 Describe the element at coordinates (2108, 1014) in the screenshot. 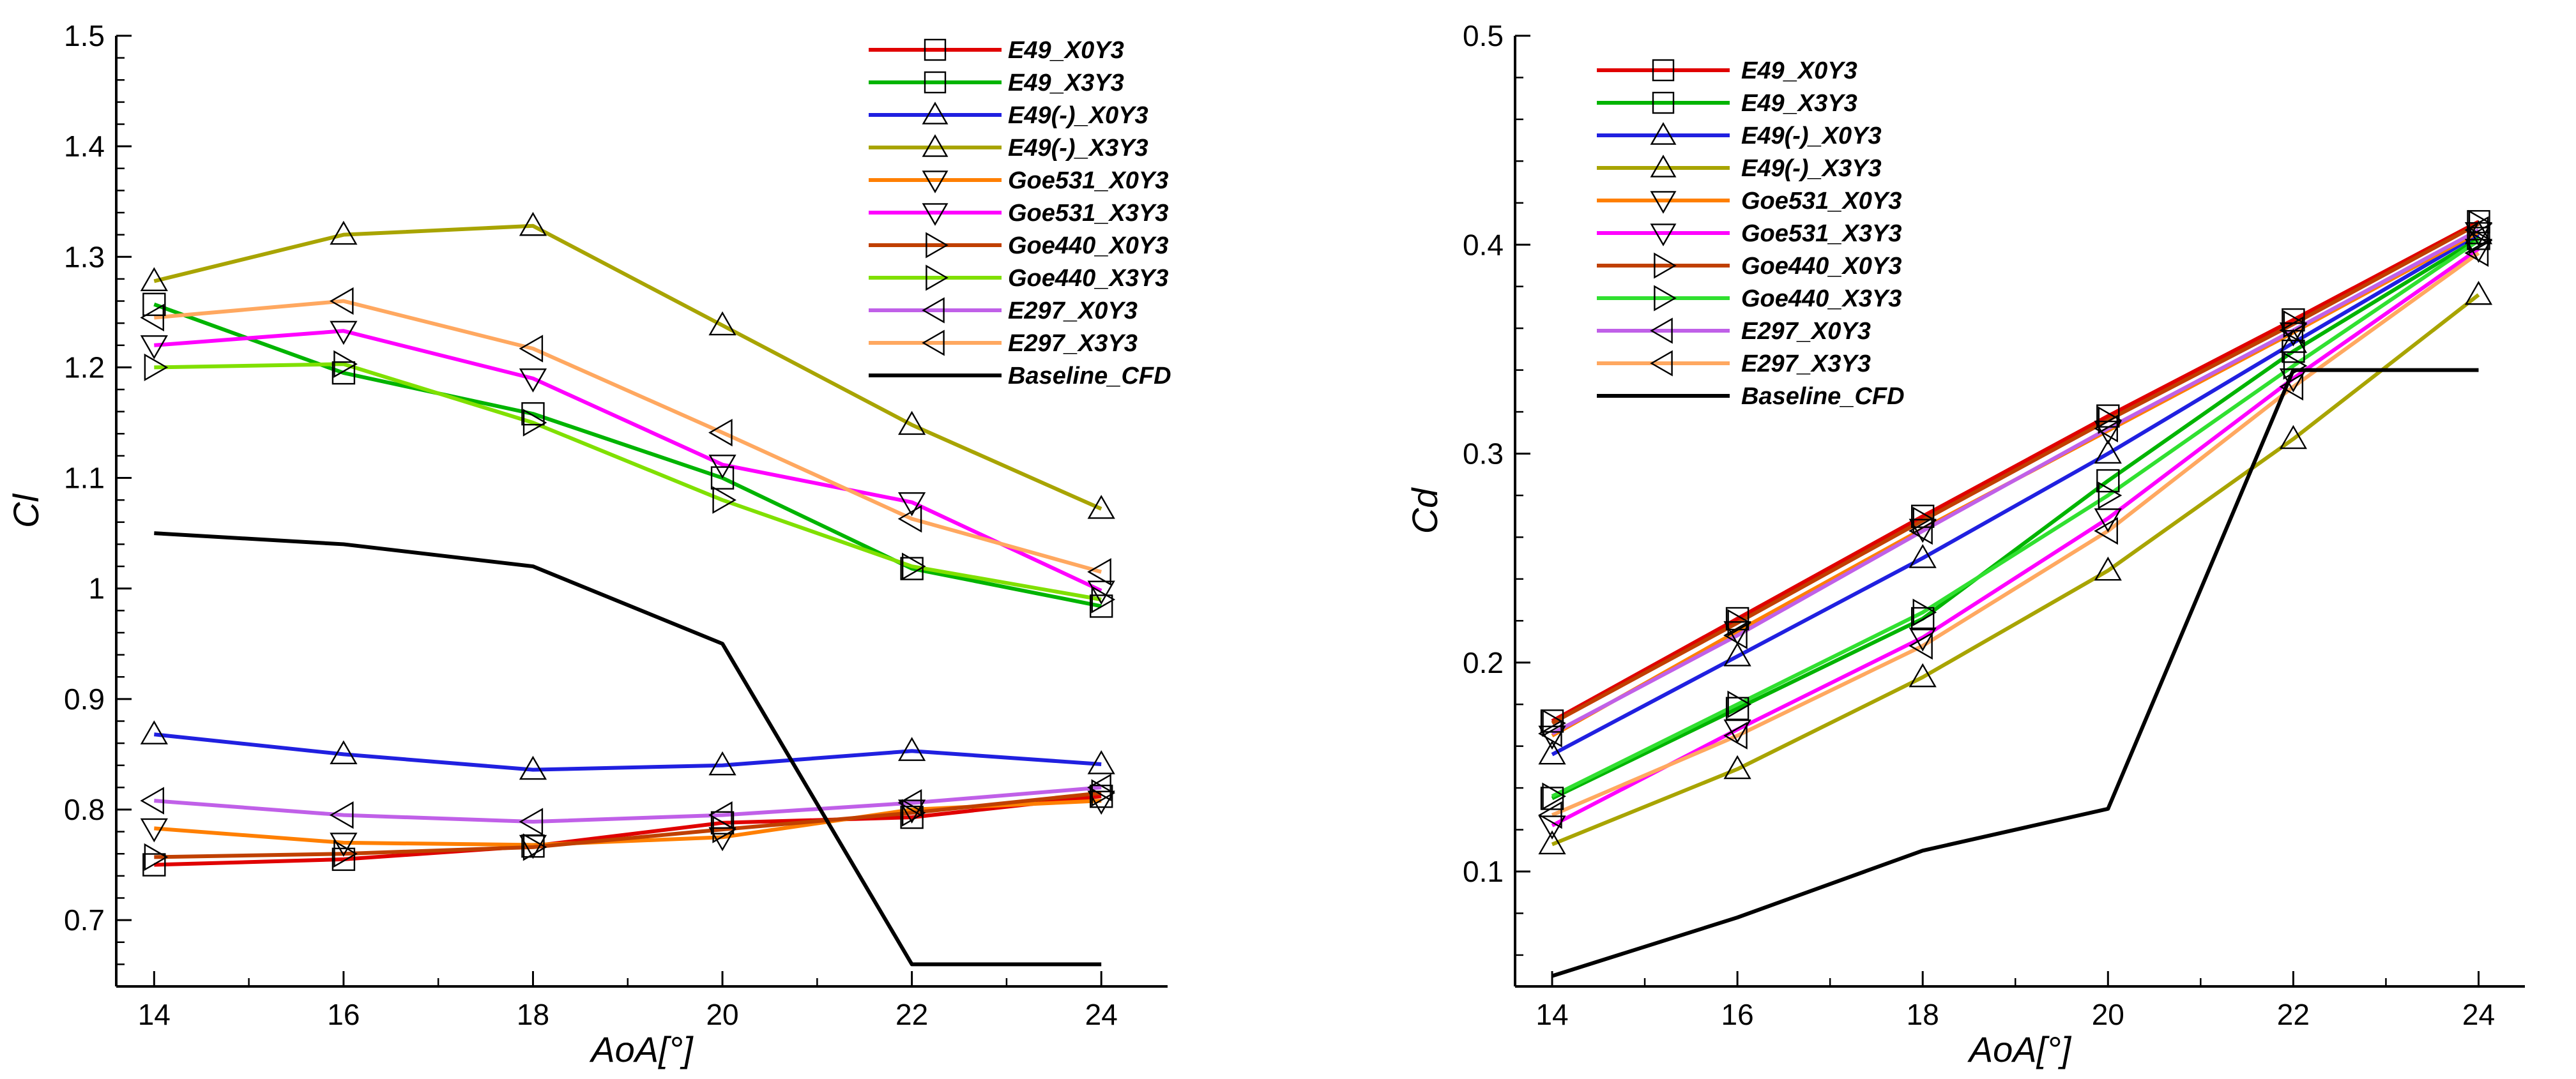

I see `x-tick-label: 20` at that location.